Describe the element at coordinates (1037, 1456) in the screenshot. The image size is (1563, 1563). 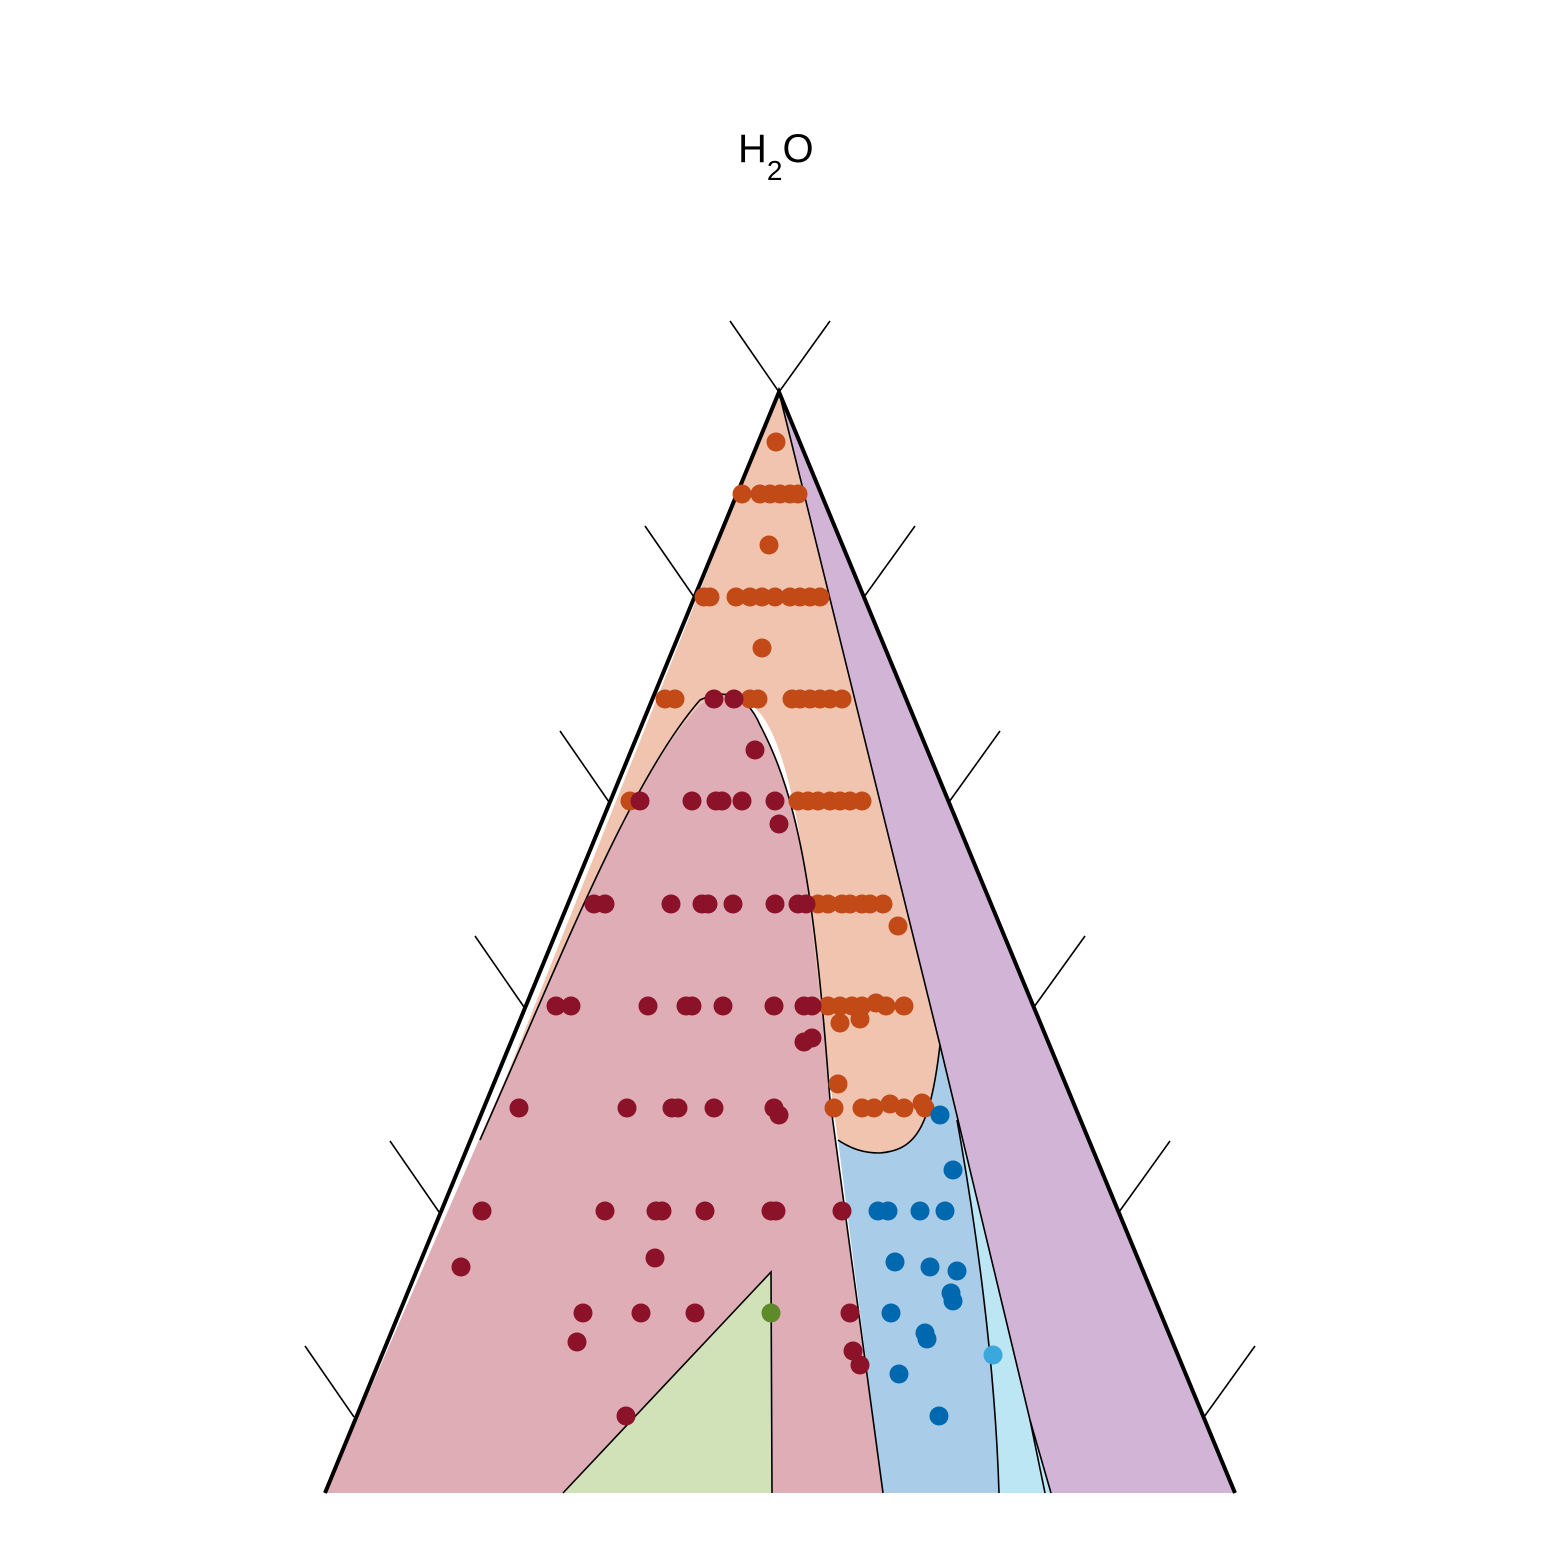
I see `boundary-small` at that location.